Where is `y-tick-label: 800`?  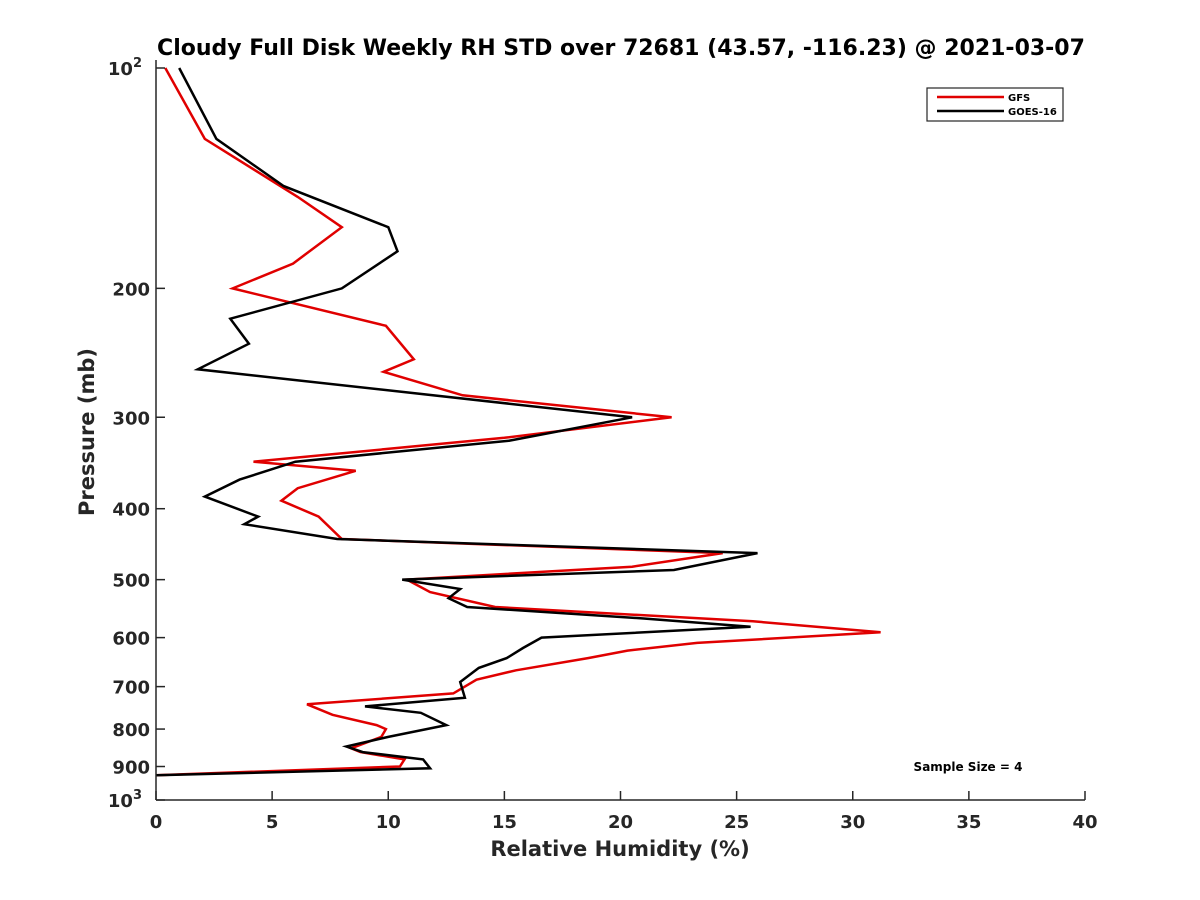 y-tick-label: 800 is located at coordinates (131, 730).